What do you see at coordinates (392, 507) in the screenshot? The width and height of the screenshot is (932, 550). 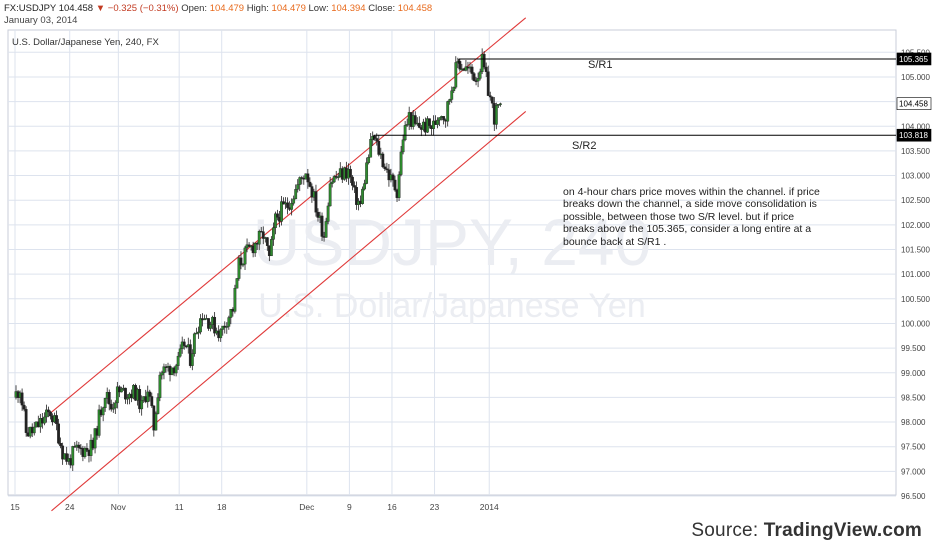 I see `x-tick-label: 16` at bounding box center [392, 507].